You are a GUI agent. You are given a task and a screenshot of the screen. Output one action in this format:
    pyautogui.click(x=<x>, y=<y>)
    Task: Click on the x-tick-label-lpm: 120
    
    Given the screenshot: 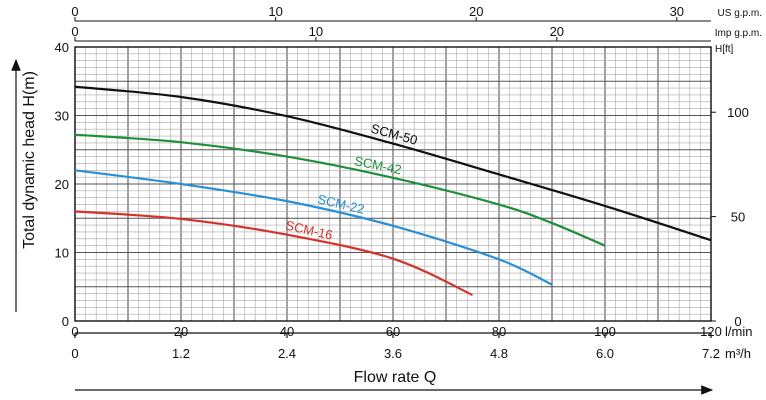 What is the action you would take?
    pyautogui.click(x=711, y=331)
    